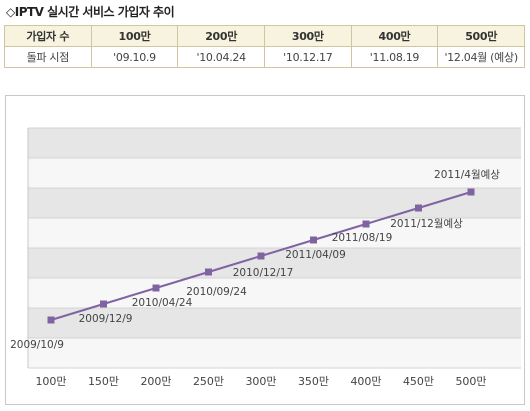  What do you see at coordinates (467, 174) in the screenshot?
I see `data-label: 2011/4월예상` at bounding box center [467, 174].